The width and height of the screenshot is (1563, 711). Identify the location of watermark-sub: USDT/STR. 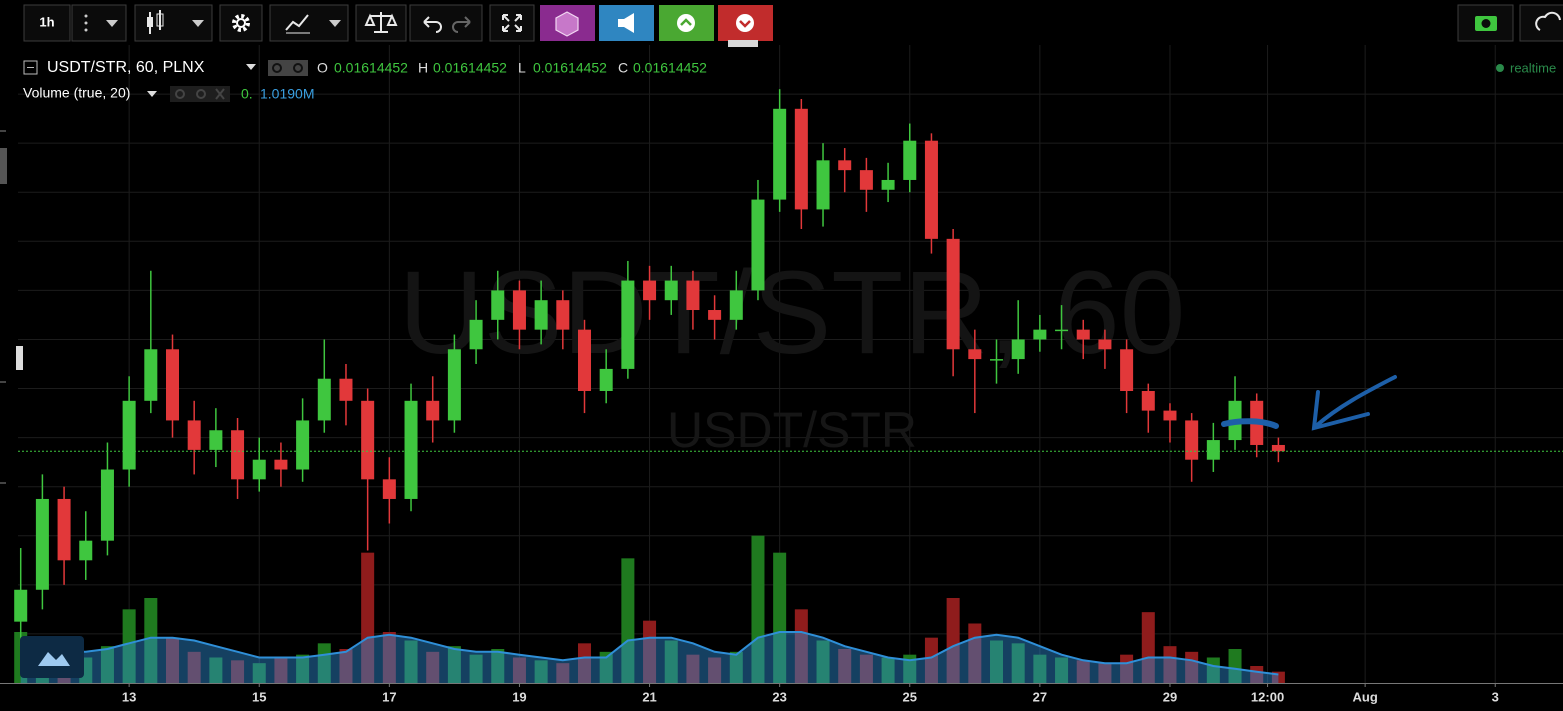
(792, 430).